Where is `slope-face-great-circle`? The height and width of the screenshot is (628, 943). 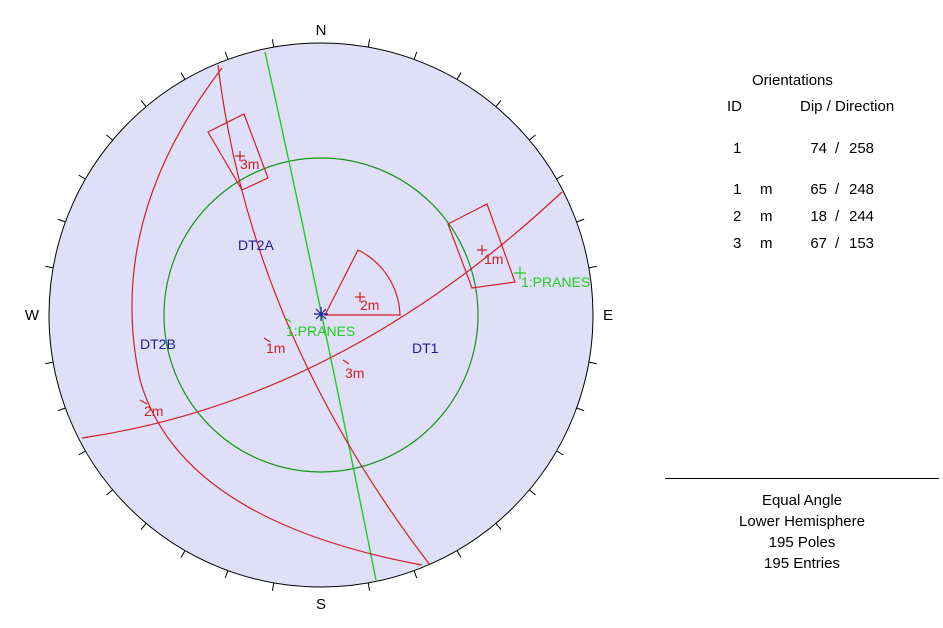 slope-face-great-circle is located at coordinates (320, 316).